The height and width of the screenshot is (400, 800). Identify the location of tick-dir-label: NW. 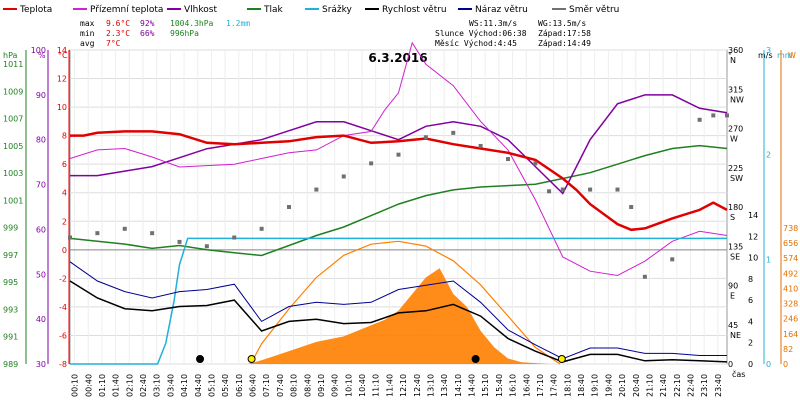
(737, 99).